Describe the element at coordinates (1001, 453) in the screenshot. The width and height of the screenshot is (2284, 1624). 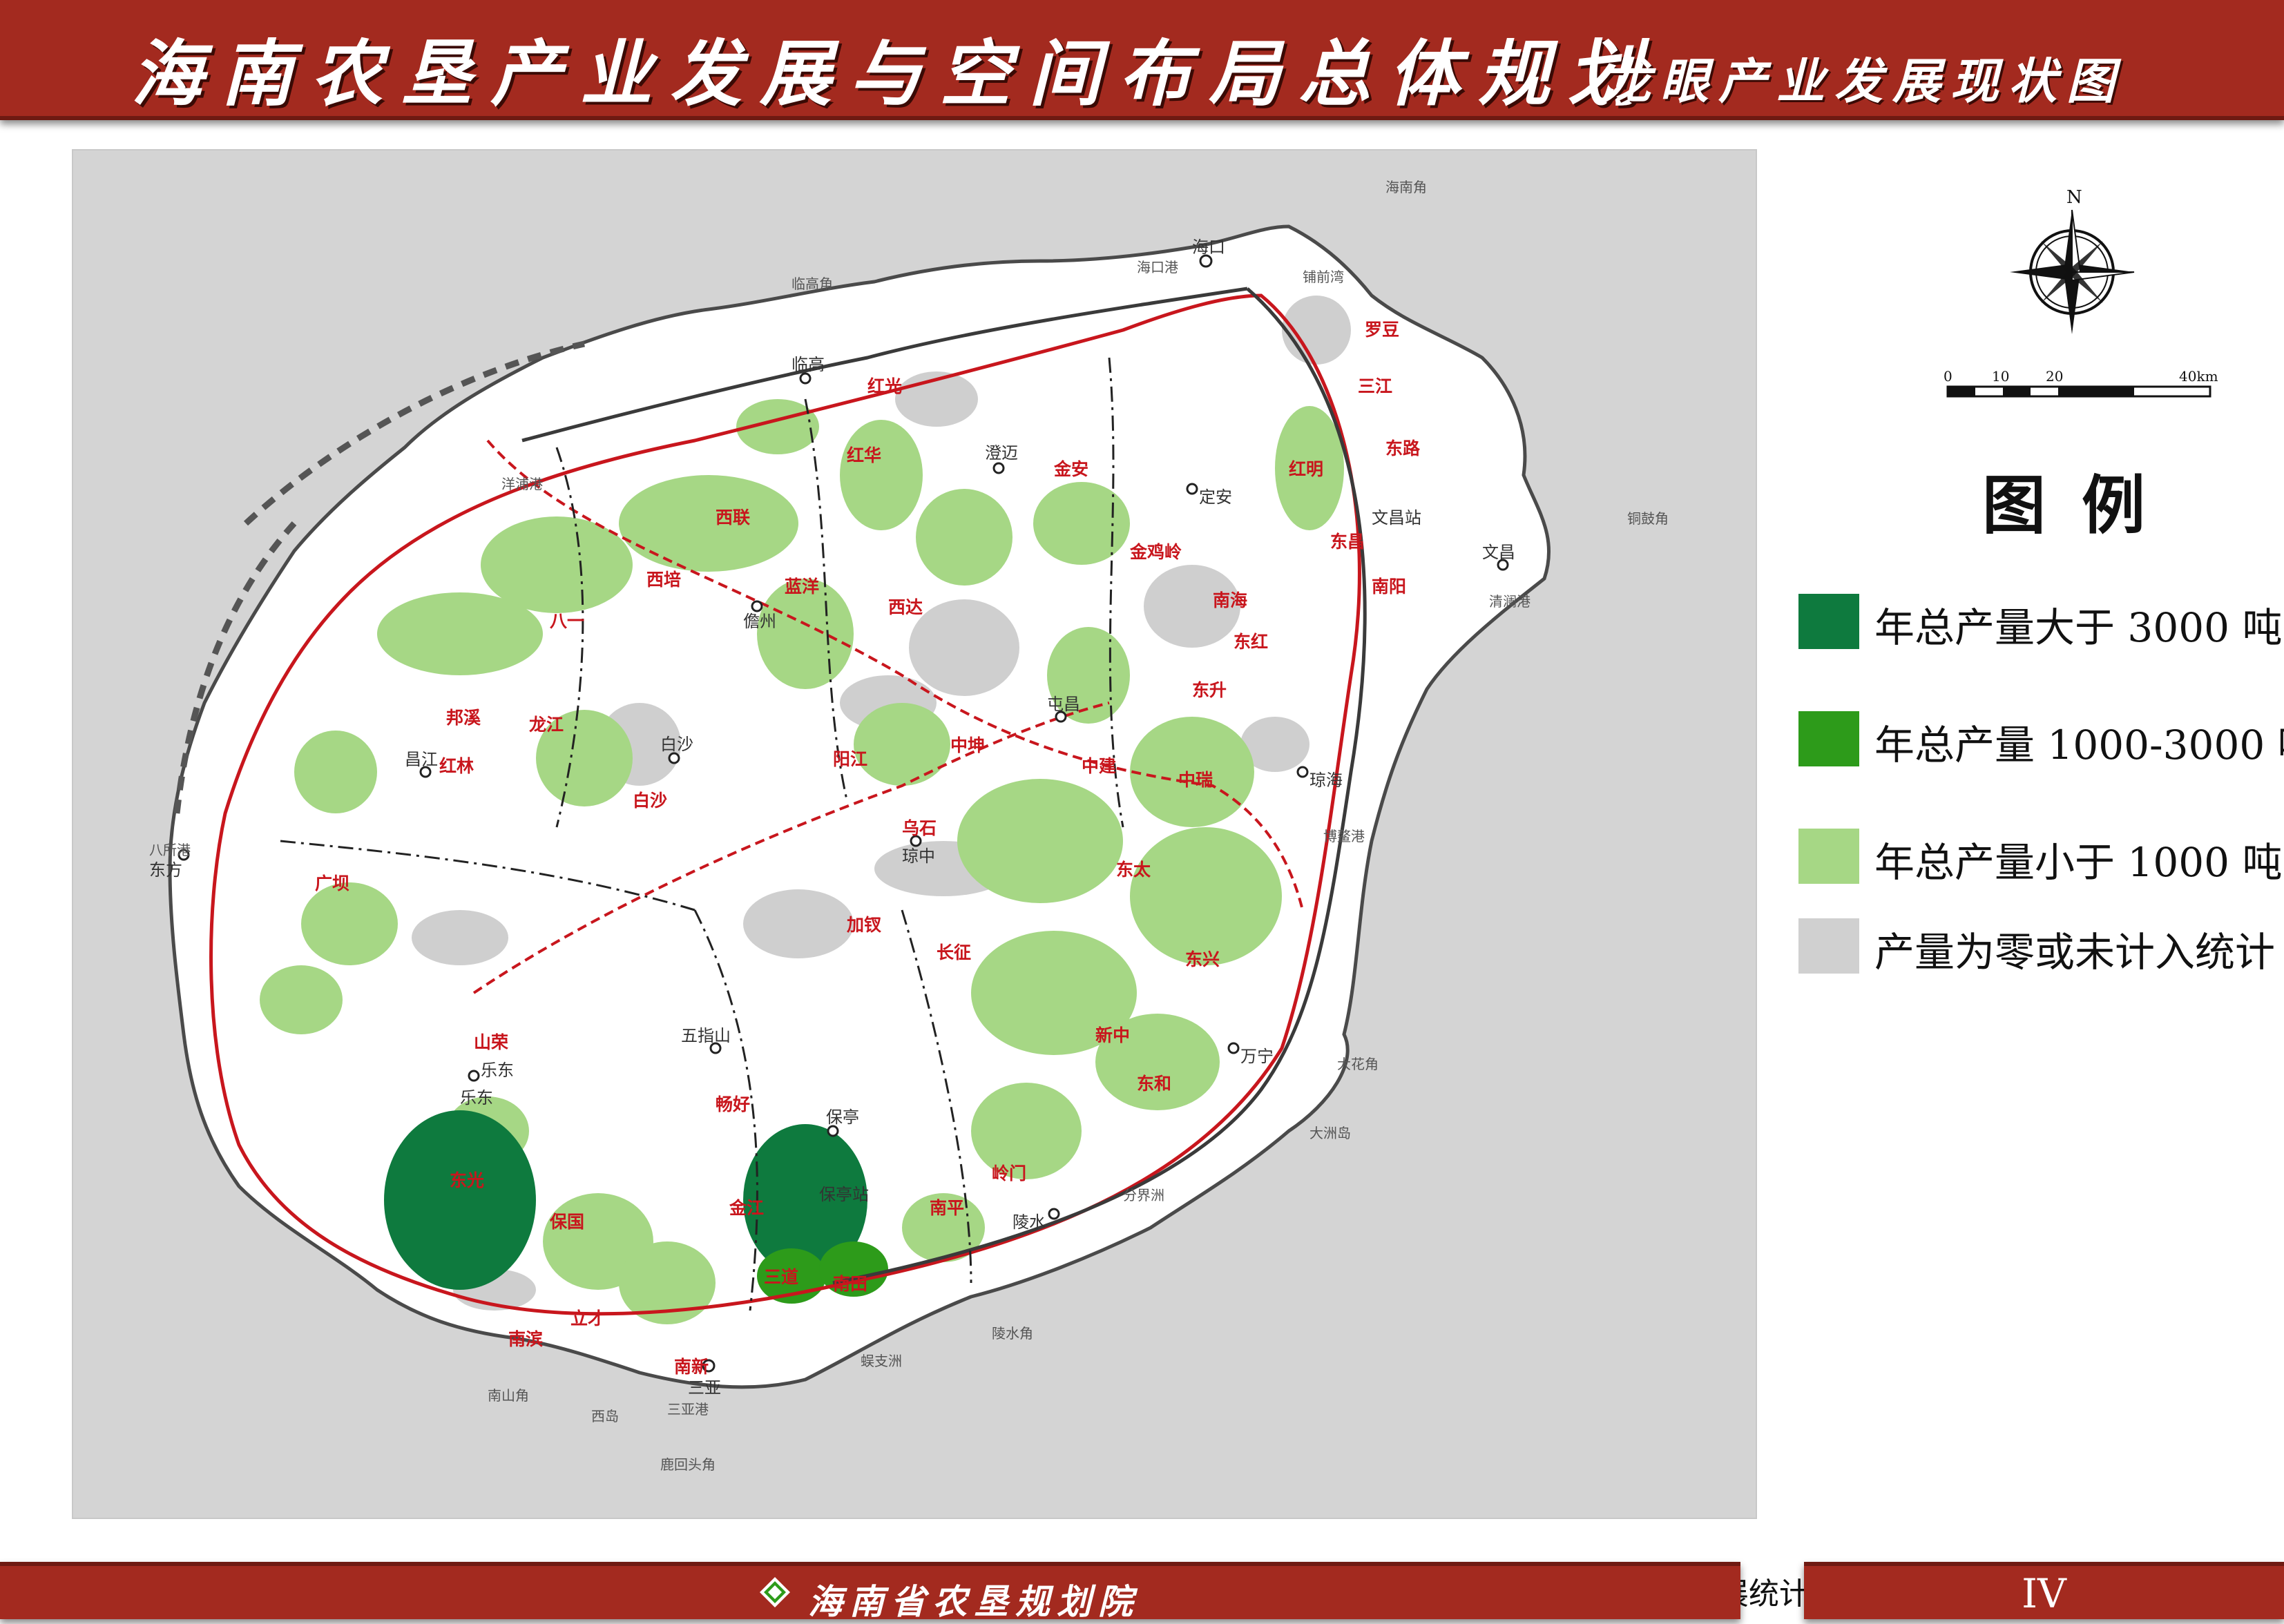
I see `svg-text: 澄迈` at that location.